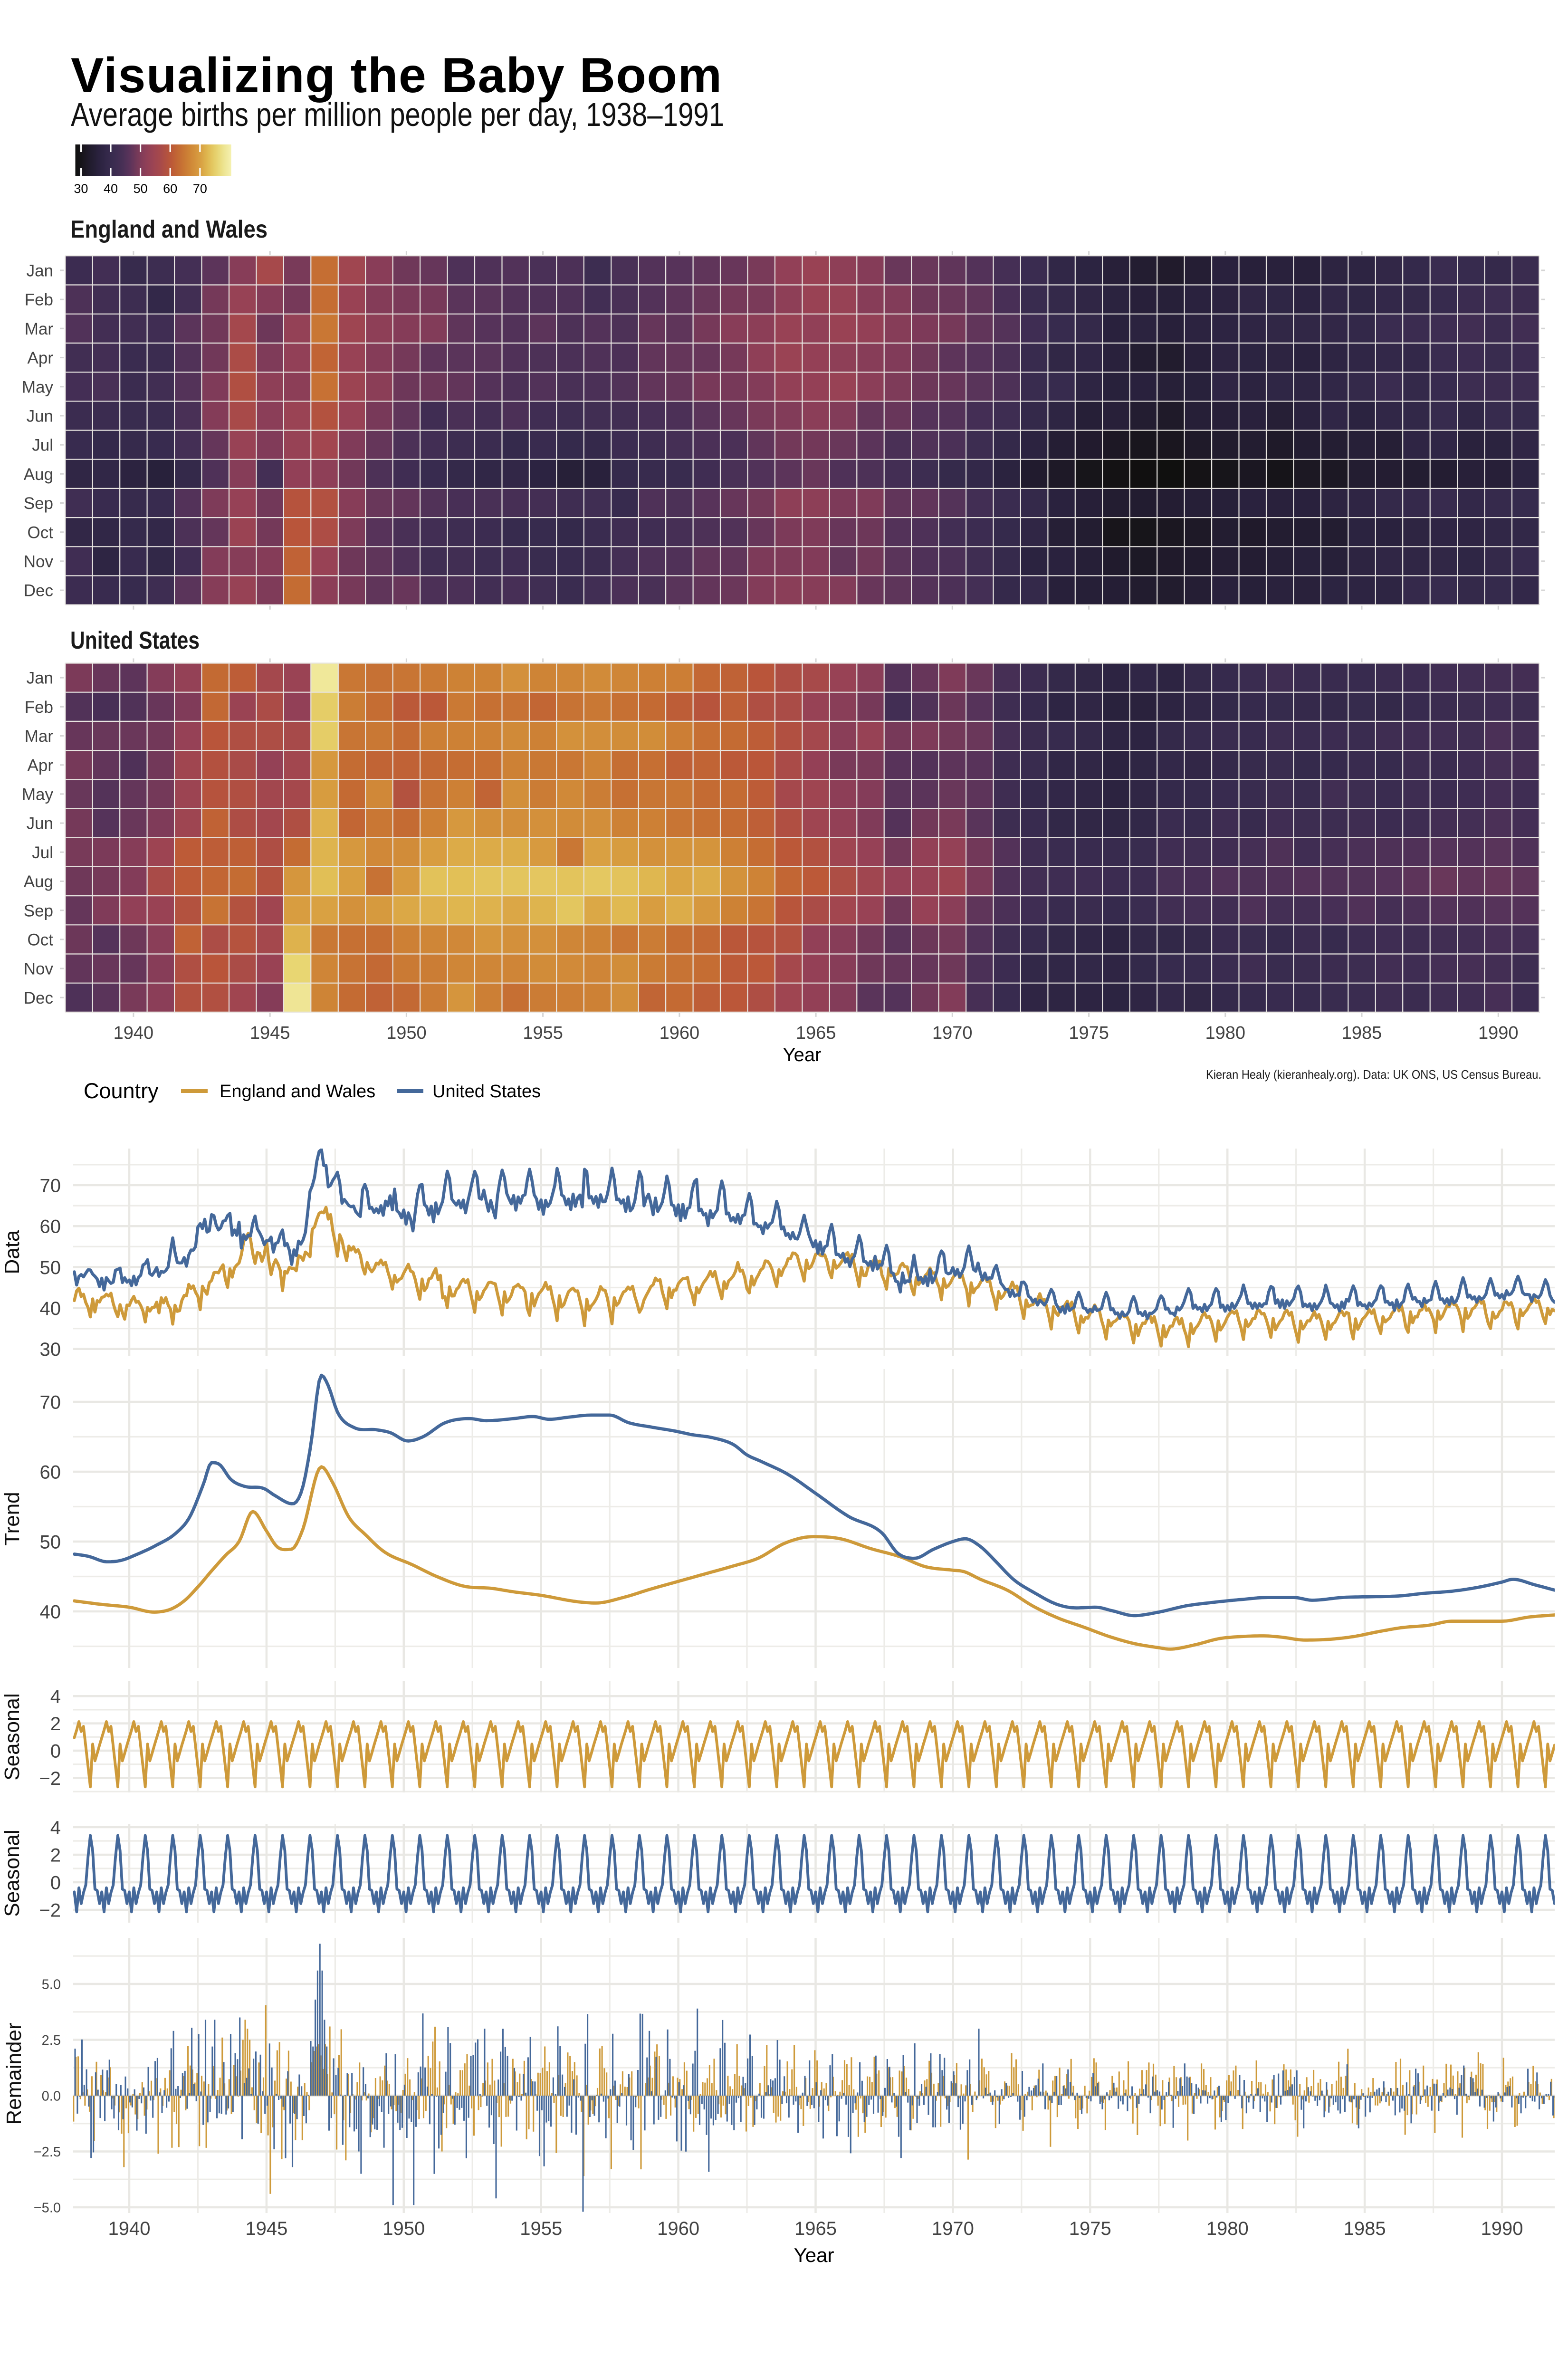 This screenshot has height=2376, width=1568. I want to click on svg-text: −5.0, so click(48, 2207).